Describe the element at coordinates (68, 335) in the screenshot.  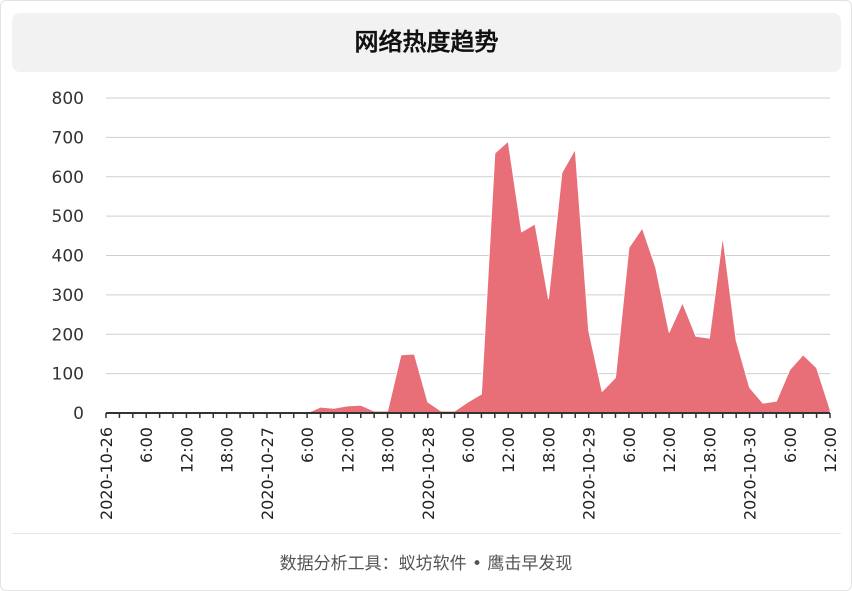
I see `y-tick-label: 200` at that location.